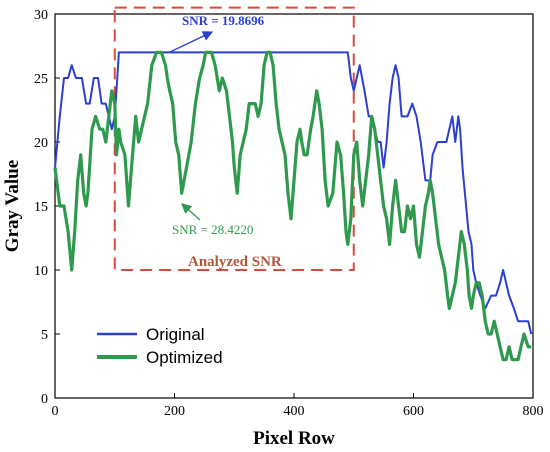 This screenshot has width=550, height=452. What do you see at coordinates (294, 438) in the screenshot?
I see `x-axis-label: Pixel Row` at bounding box center [294, 438].